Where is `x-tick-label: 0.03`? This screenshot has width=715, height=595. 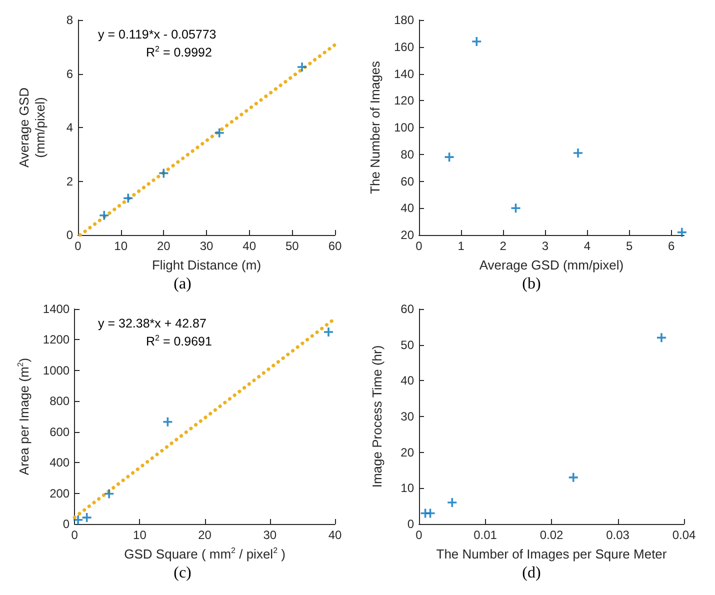 x-tick-label: 0.03 is located at coordinates (618, 535).